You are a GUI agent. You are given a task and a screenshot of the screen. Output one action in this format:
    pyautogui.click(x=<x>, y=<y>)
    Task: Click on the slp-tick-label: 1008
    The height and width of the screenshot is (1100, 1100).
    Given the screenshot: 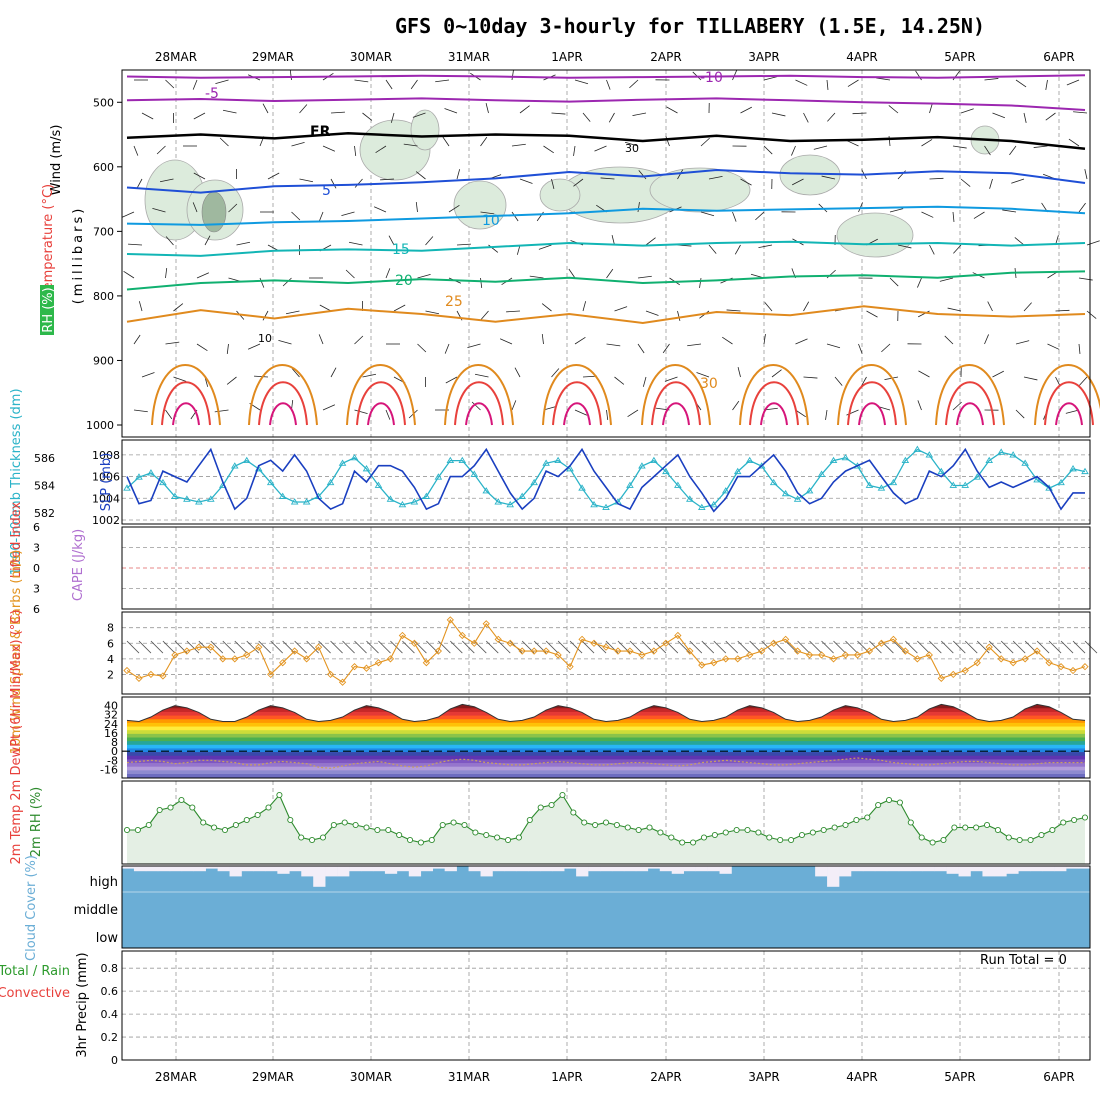 What is the action you would take?
    pyautogui.click(x=106, y=455)
    